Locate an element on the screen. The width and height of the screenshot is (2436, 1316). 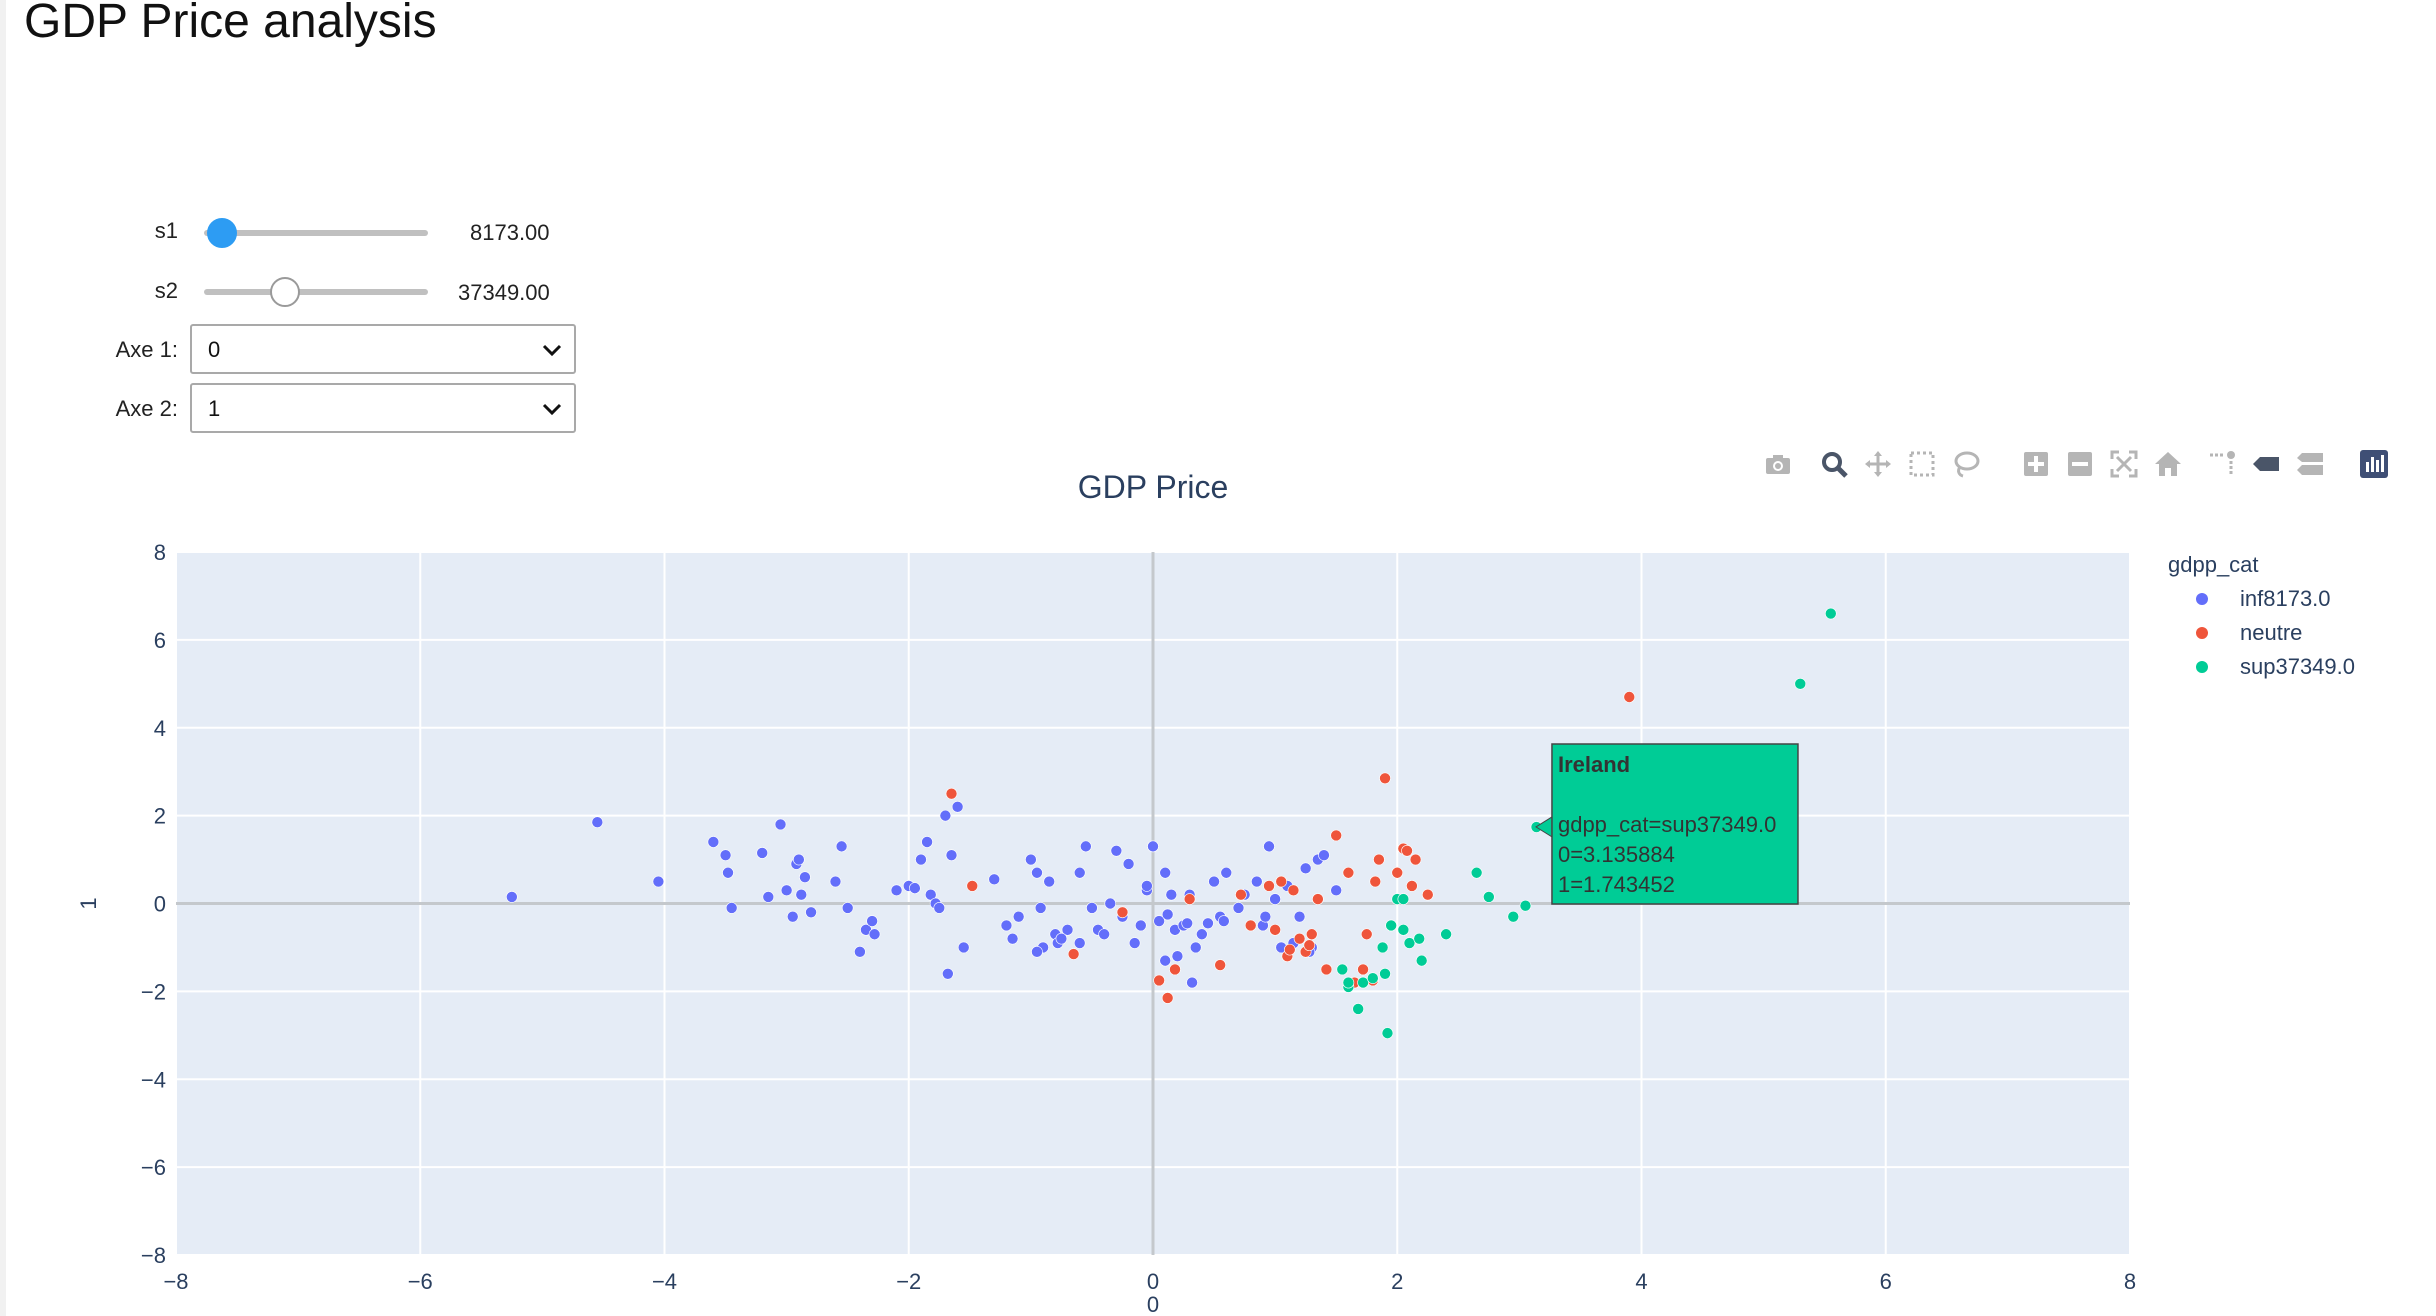
zoom-in-icon is located at coordinates (2036, 464).